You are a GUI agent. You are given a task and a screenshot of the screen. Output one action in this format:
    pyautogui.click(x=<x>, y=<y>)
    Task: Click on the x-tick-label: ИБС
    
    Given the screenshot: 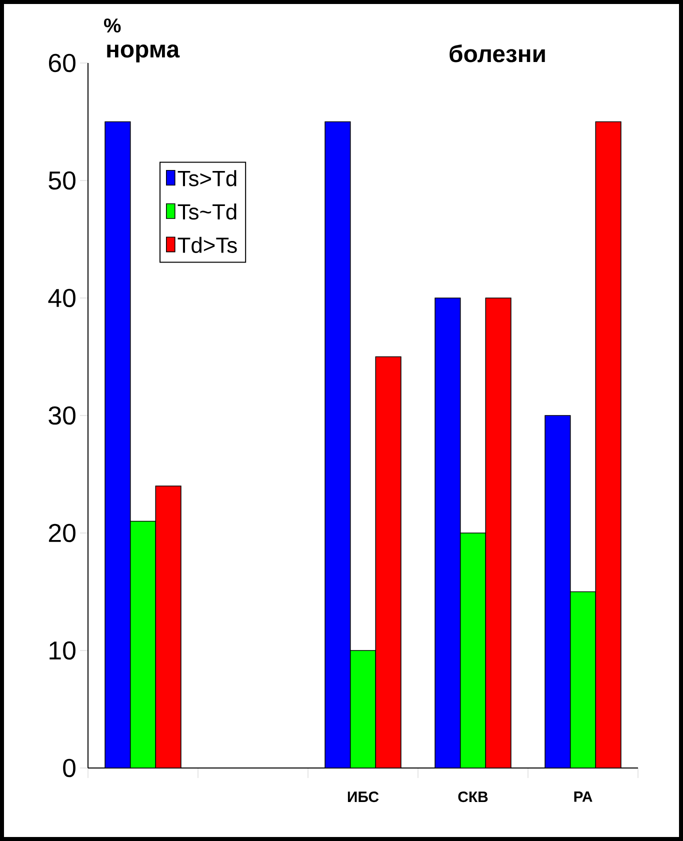 What is the action you would take?
    pyautogui.click(x=363, y=797)
    